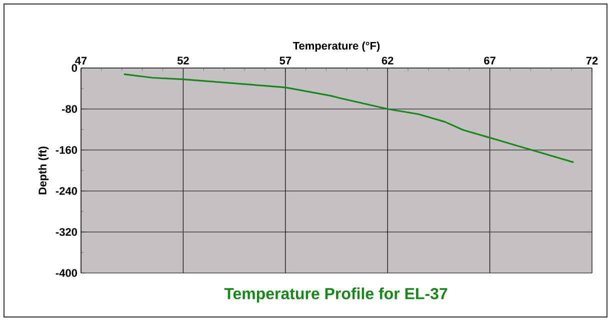 The image size is (612, 322). Describe the element at coordinates (388, 60) in the screenshot. I see `x-tick-label: 62` at that location.